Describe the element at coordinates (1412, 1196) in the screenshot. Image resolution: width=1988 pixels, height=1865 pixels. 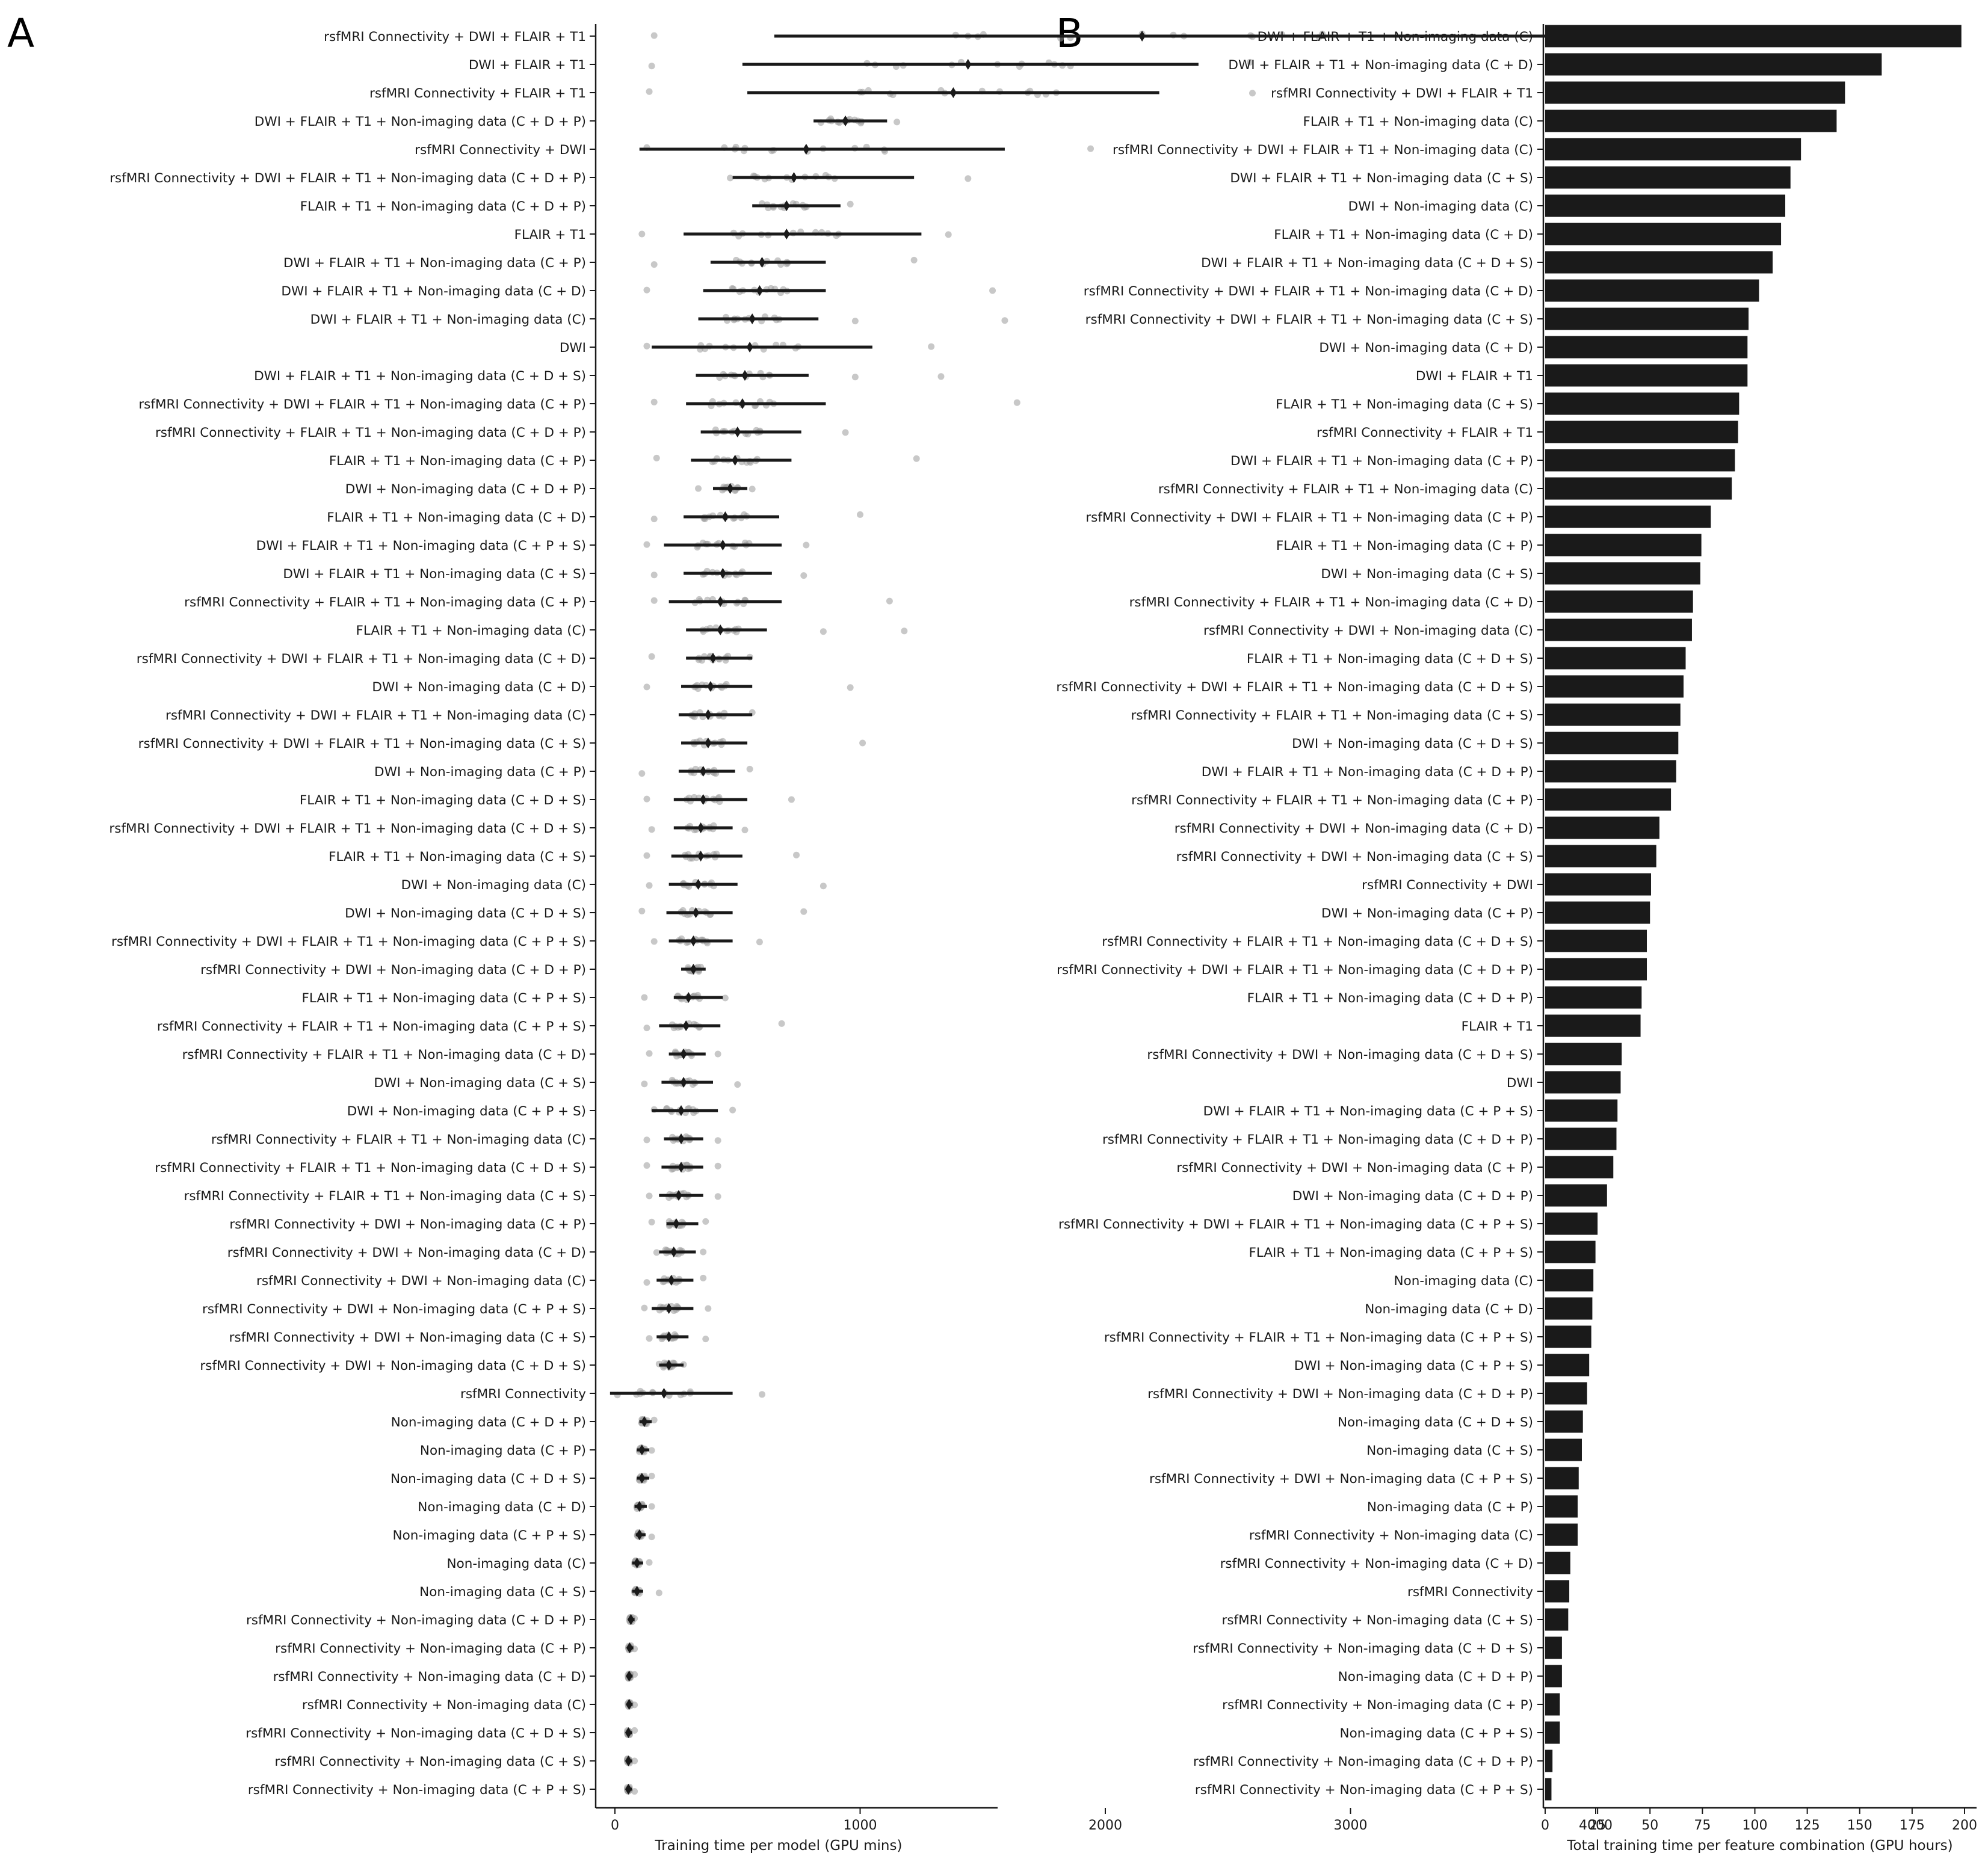
I see `panel-b-category-label: DWI + Non-imaging data (C + D + P)` at that location.